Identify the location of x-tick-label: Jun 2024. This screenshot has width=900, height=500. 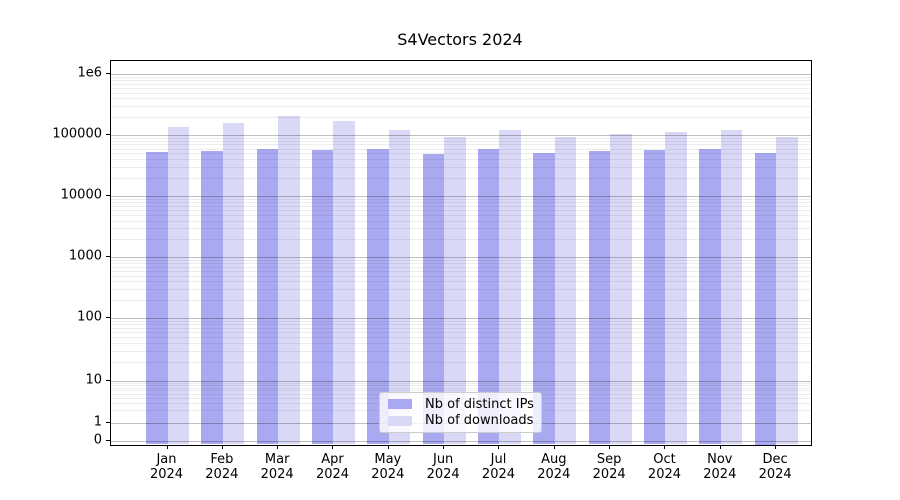
(443, 466).